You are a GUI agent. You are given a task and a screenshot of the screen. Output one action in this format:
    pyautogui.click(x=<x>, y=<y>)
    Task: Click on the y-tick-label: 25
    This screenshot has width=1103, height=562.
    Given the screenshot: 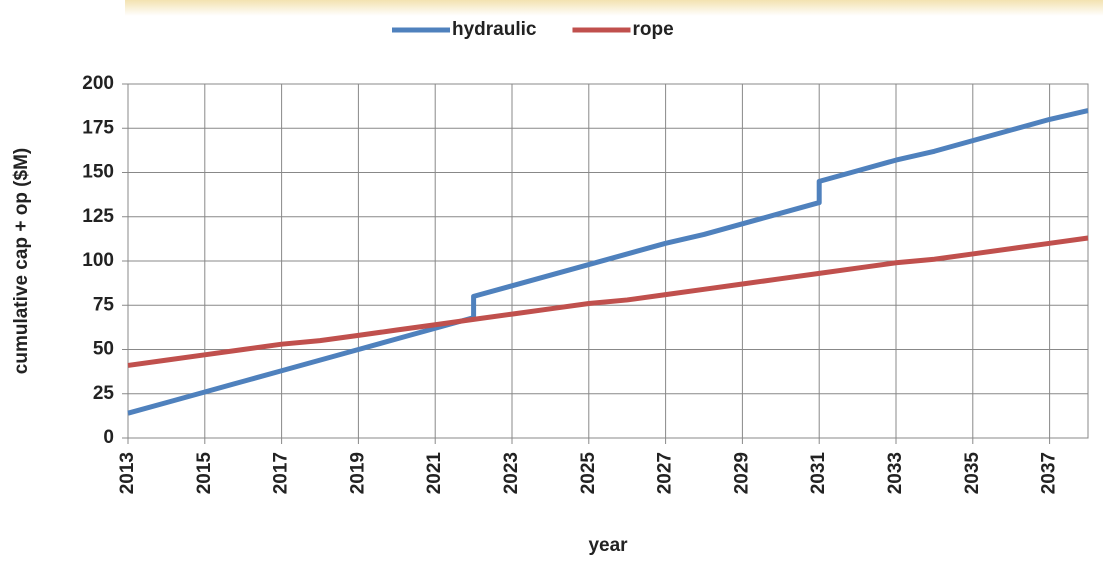 What is the action you would take?
    pyautogui.click(x=104, y=393)
    